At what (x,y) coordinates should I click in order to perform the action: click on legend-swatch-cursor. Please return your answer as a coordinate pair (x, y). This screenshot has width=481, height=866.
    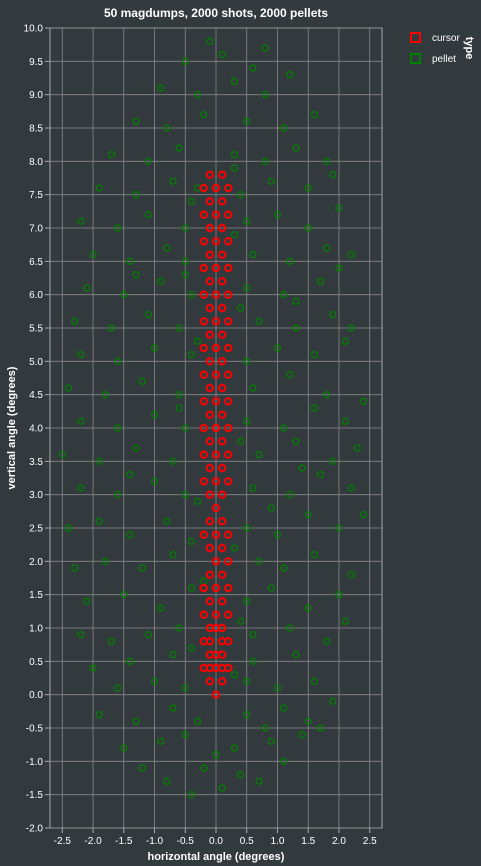
    Looking at the image, I should click on (415, 37).